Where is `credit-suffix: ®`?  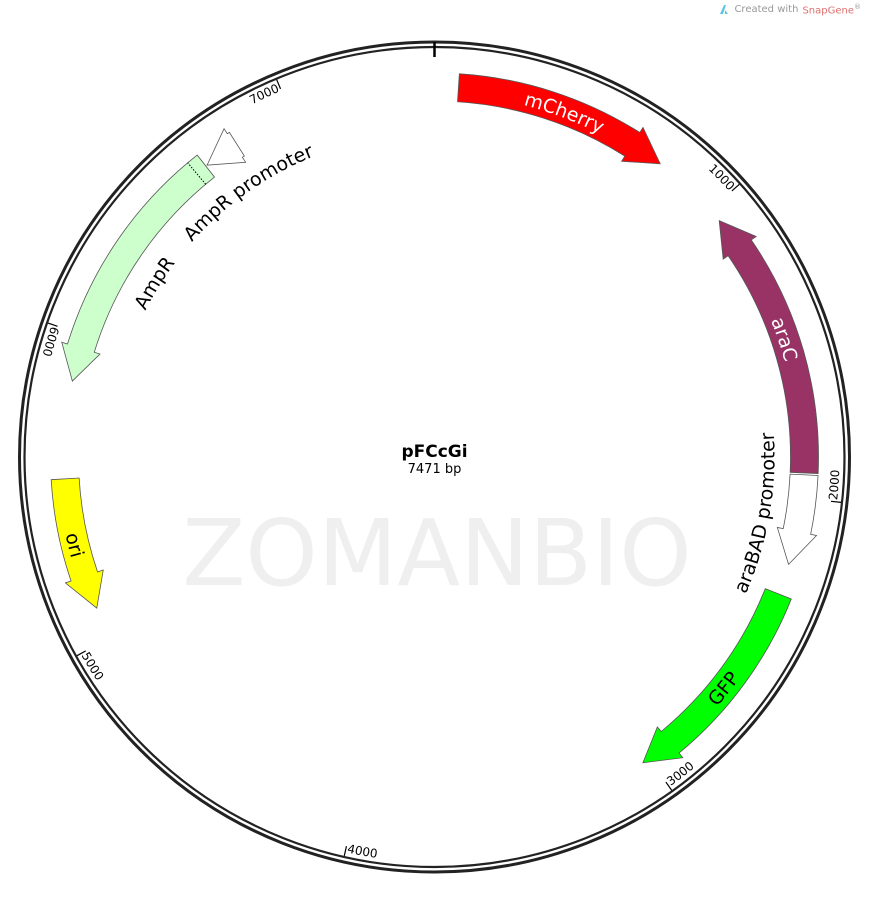 credit-suffix: ® is located at coordinates (857, 7).